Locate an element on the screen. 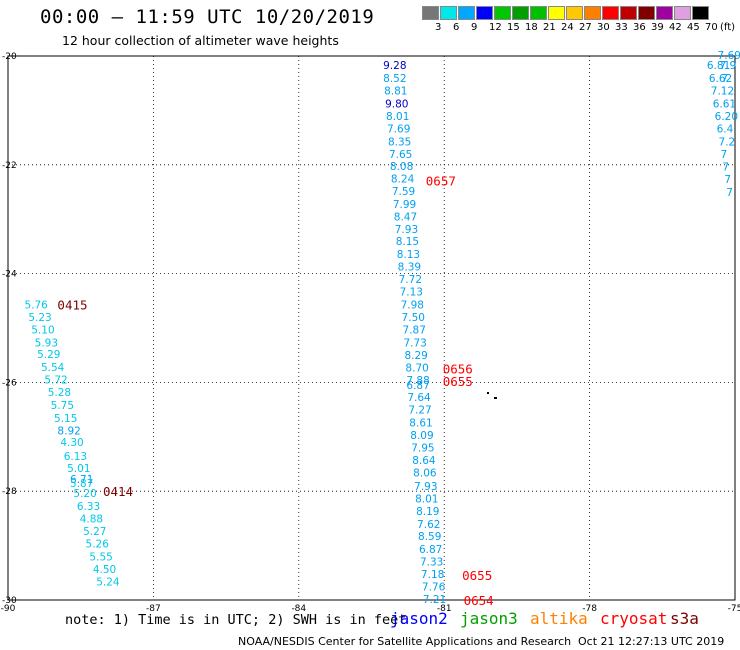 This screenshot has height=650, width=740. lon-tick-label: -90 is located at coordinates (8, 609).